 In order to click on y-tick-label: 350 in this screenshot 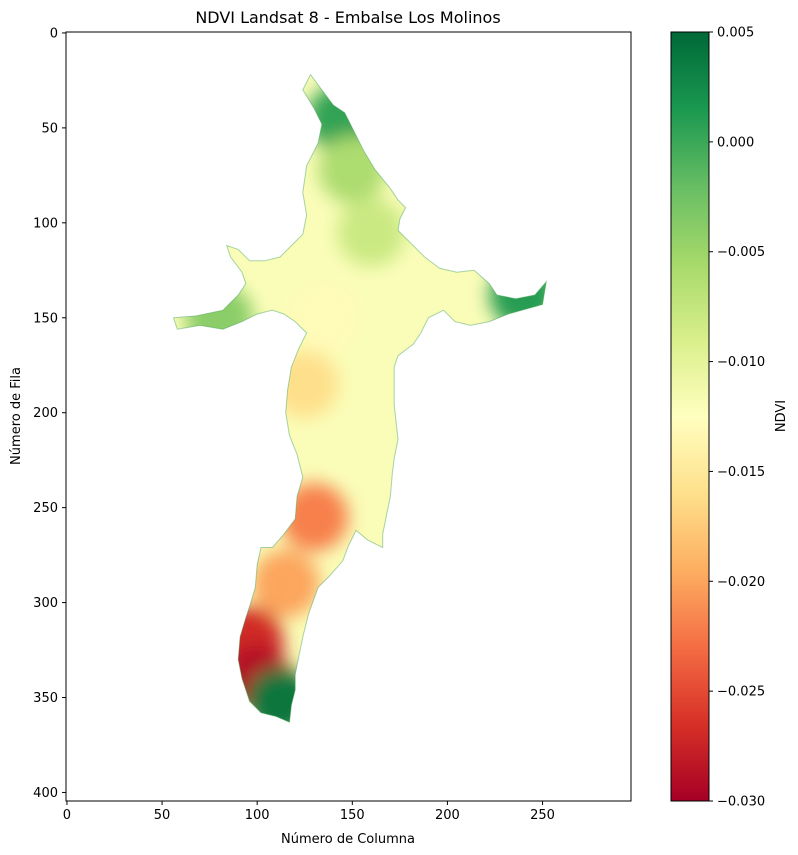, I will do `click(45, 698)`.